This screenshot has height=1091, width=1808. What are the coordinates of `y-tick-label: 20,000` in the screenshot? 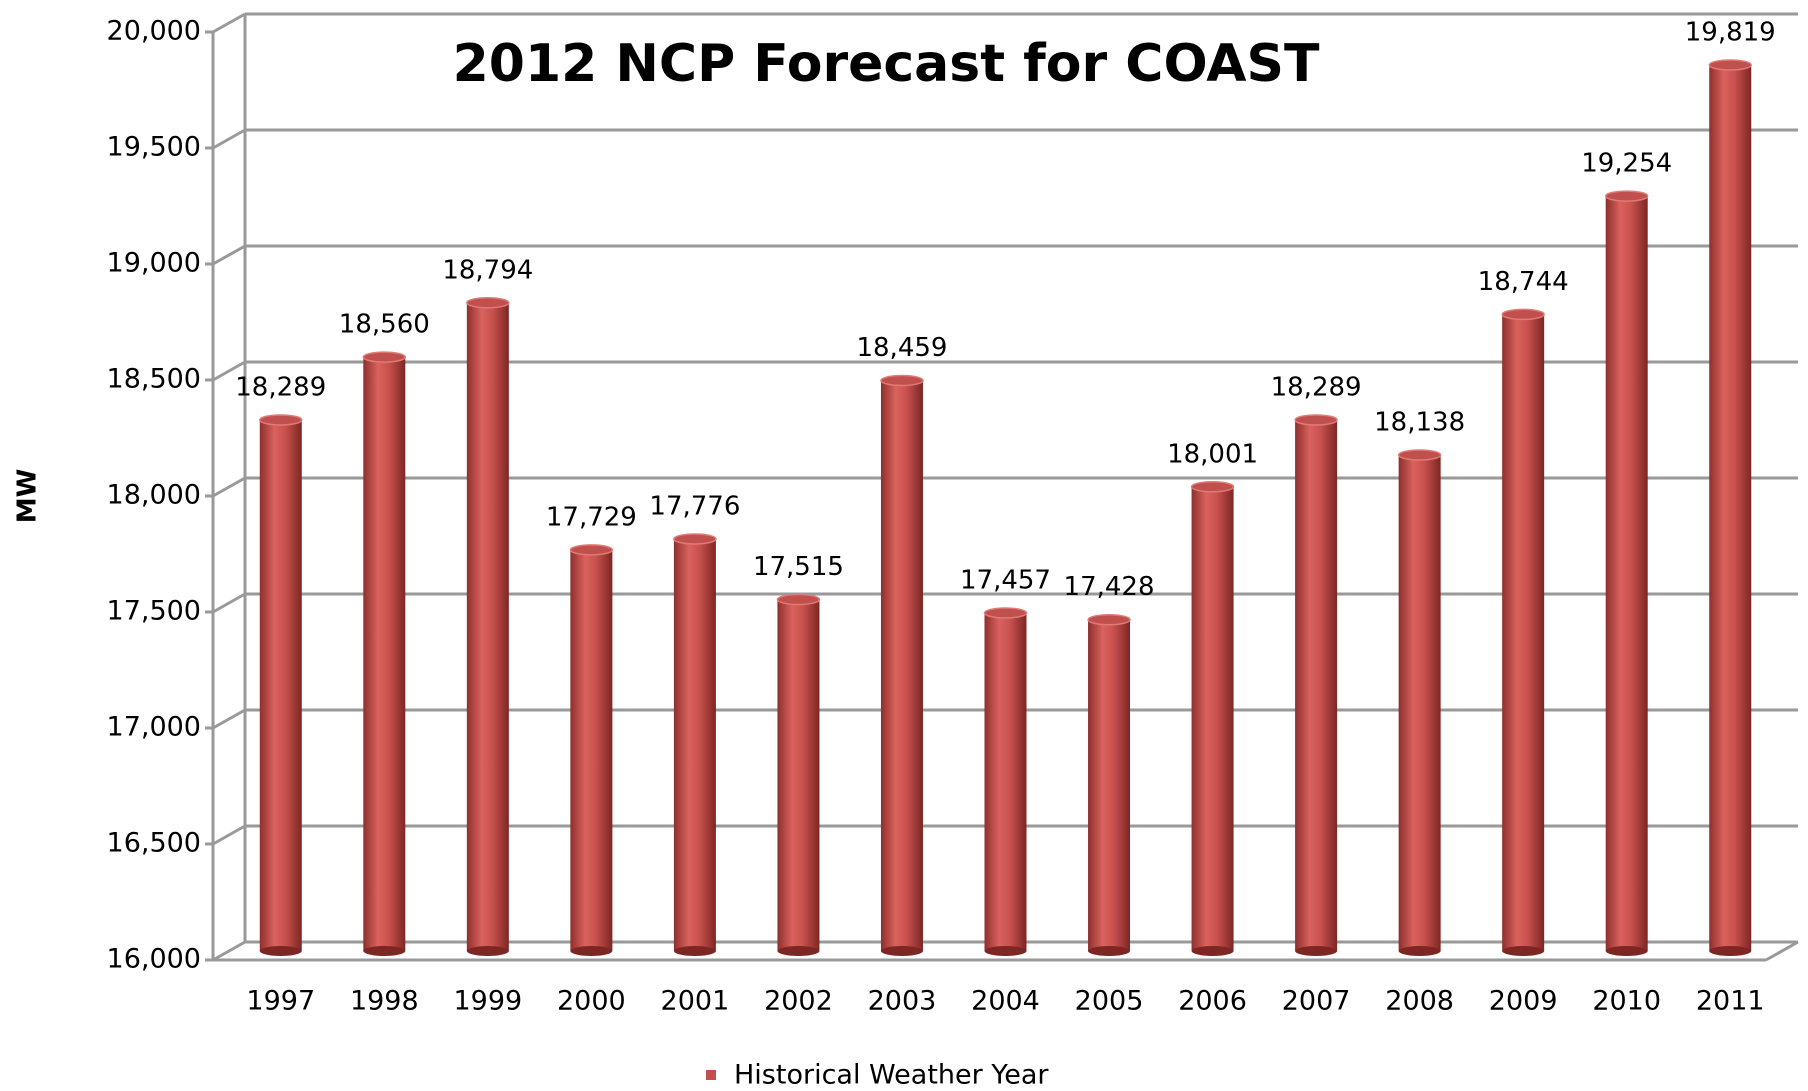 It's located at (154, 31).